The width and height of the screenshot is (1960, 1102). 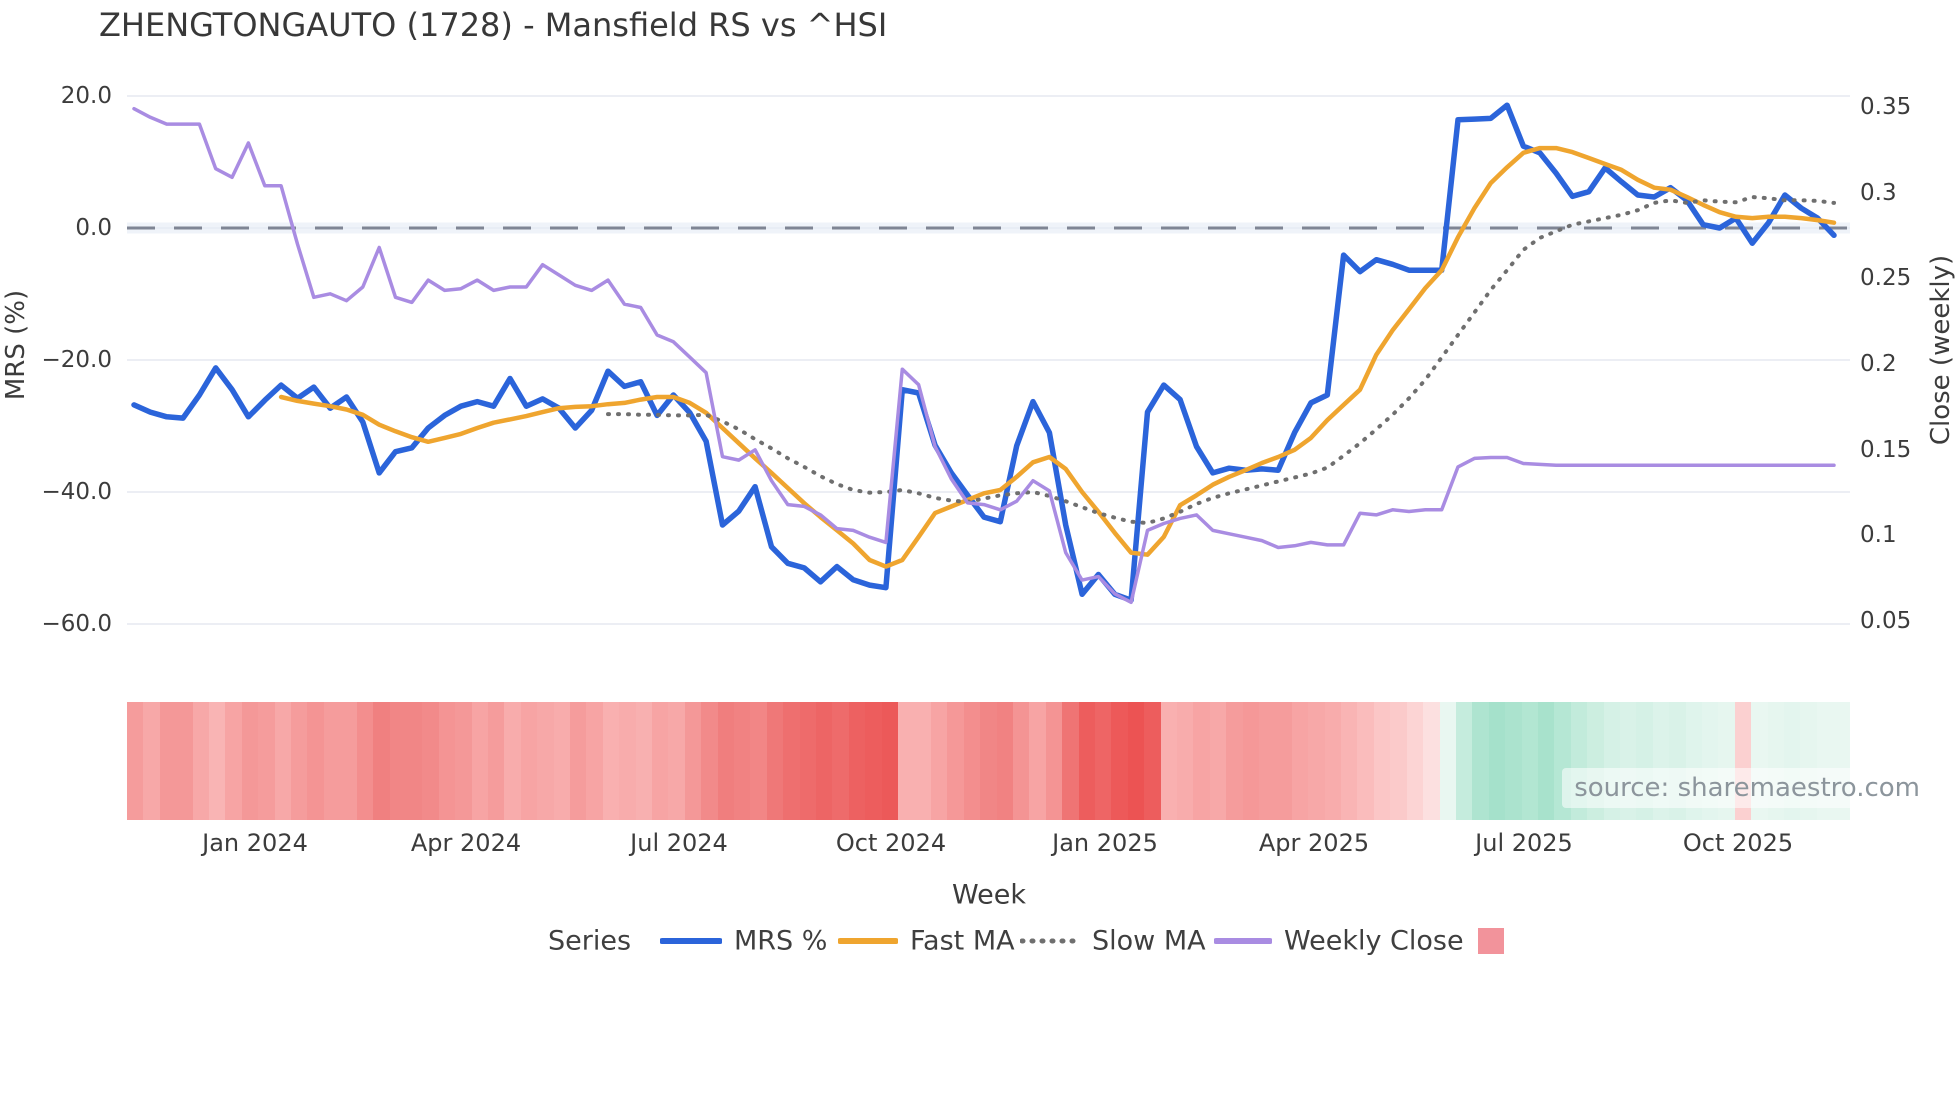 I want to click on xtick-apr-2025: Apr 2025, so click(x=1314, y=843).